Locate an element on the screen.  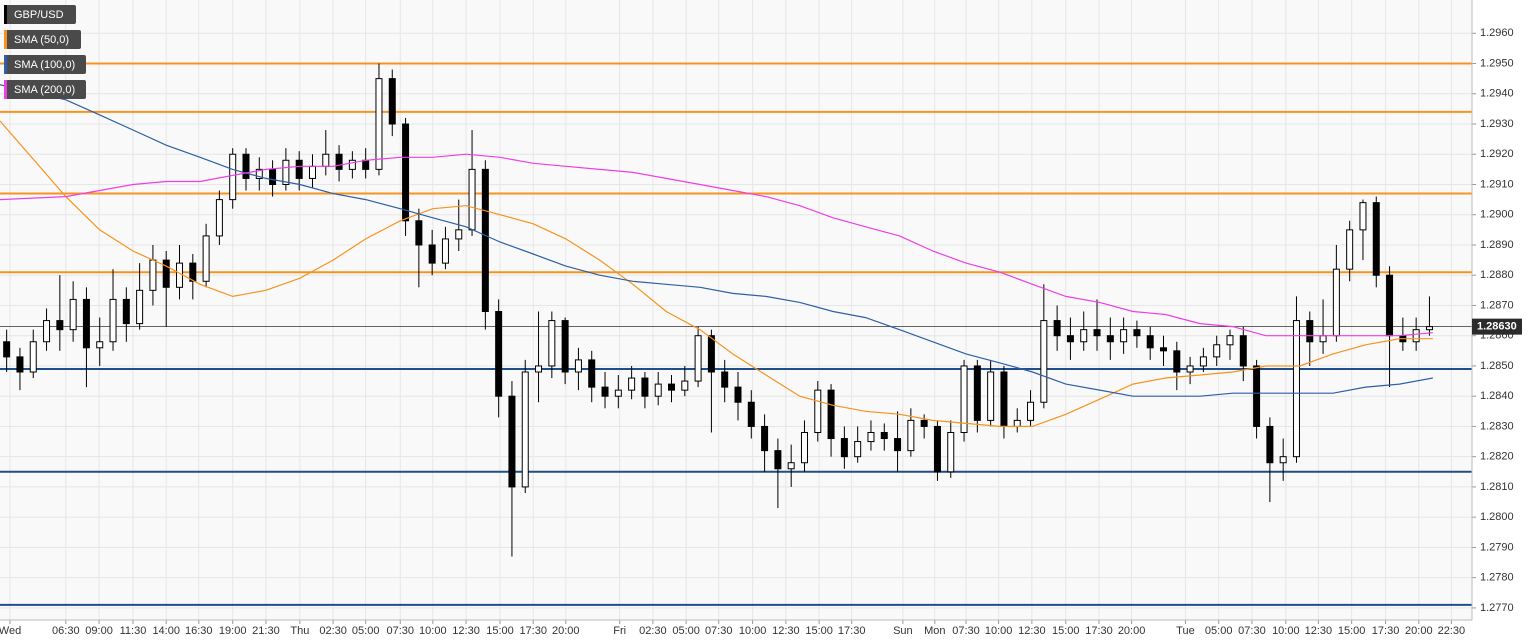
y-tick-label: 1.2870 is located at coordinates (1497, 305).